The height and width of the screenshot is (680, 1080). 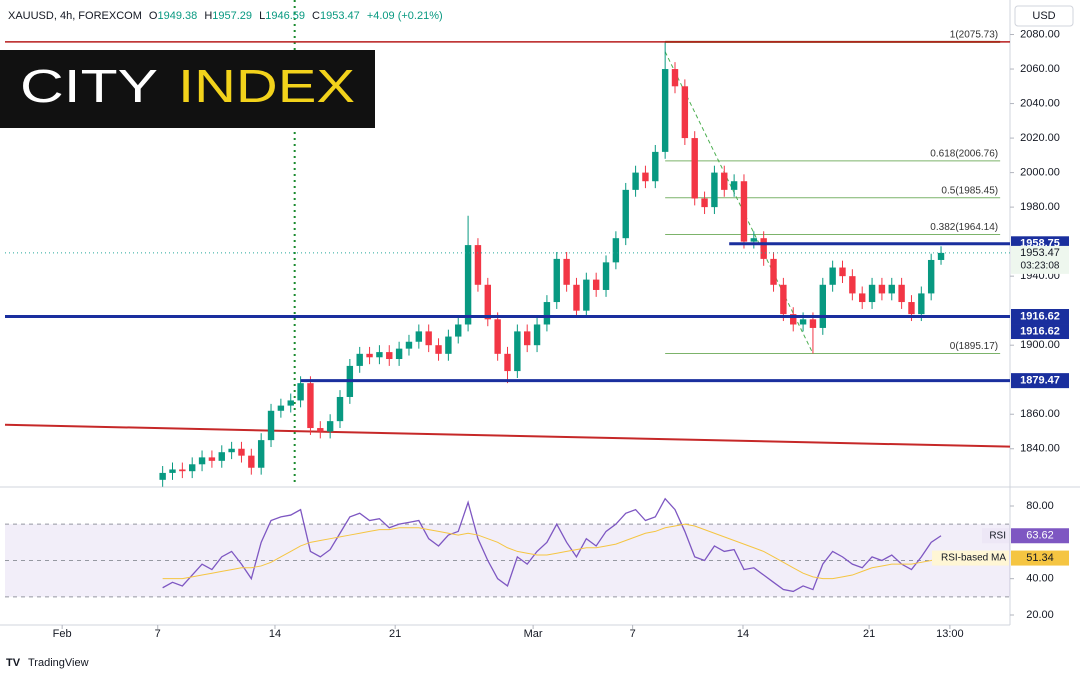 I want to click on x-tick-label: Feb, so click(x=62, y=634).